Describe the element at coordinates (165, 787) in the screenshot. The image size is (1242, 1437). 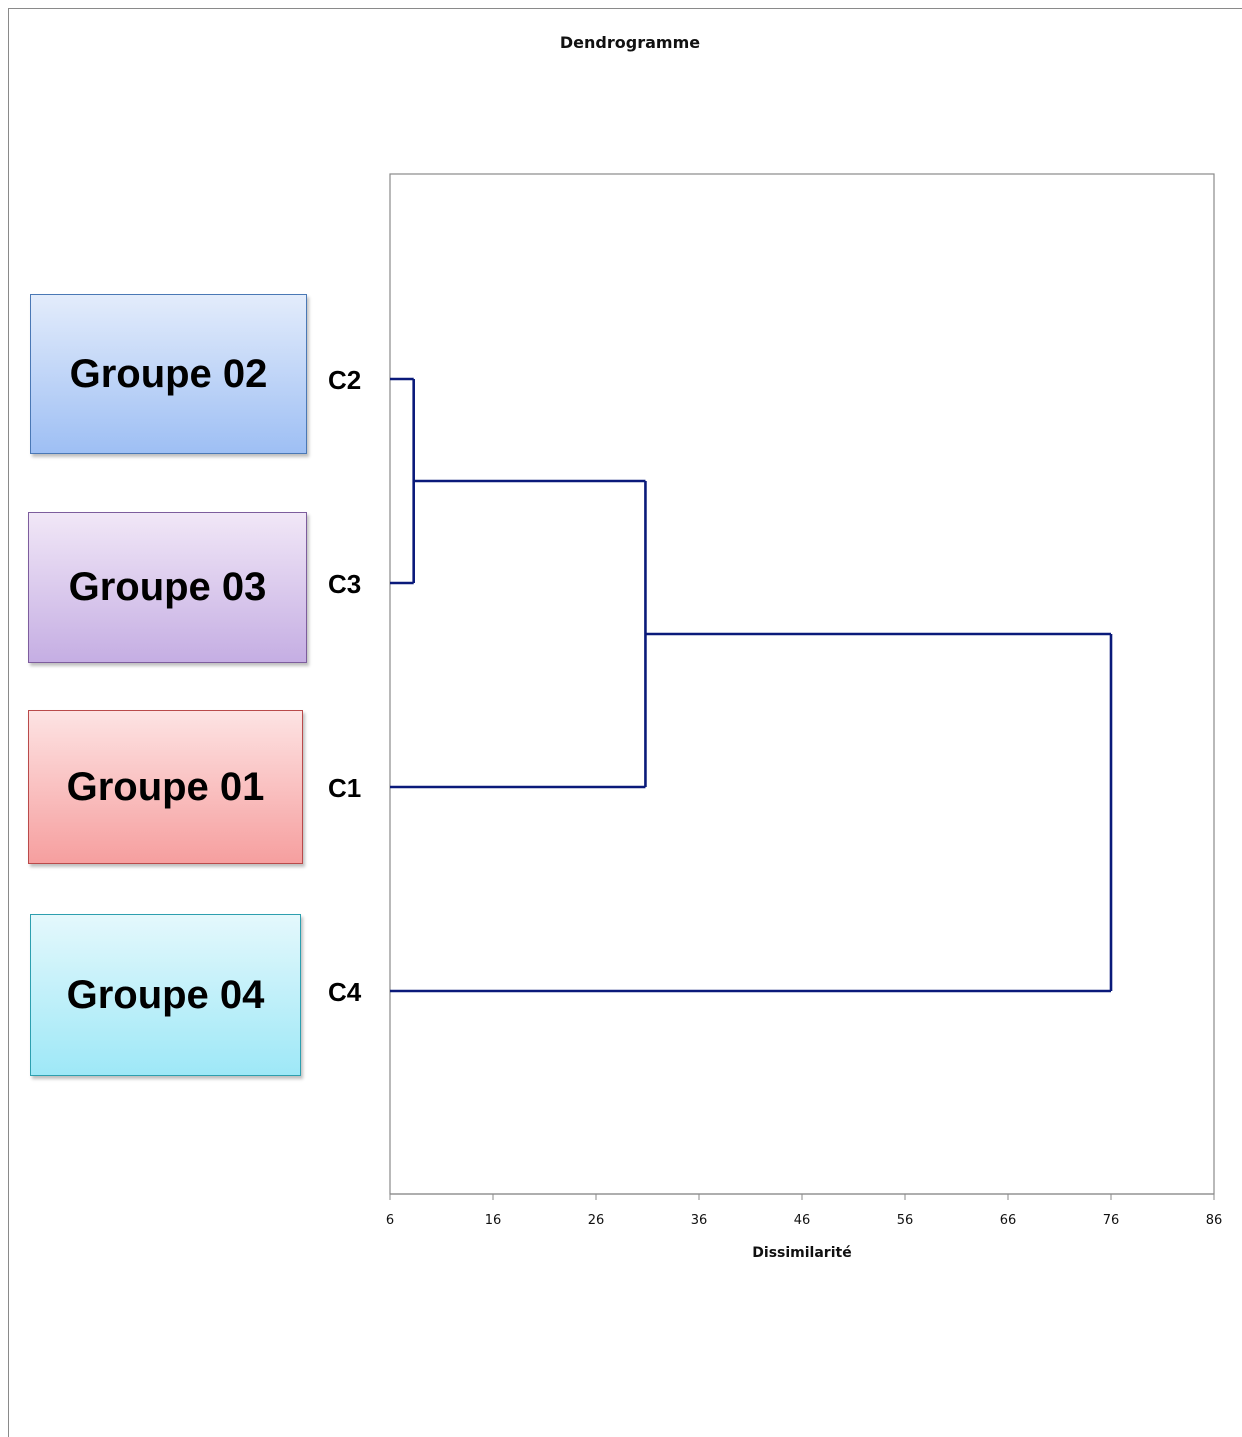
I see `group-box-01: Groupe 01` at that location.